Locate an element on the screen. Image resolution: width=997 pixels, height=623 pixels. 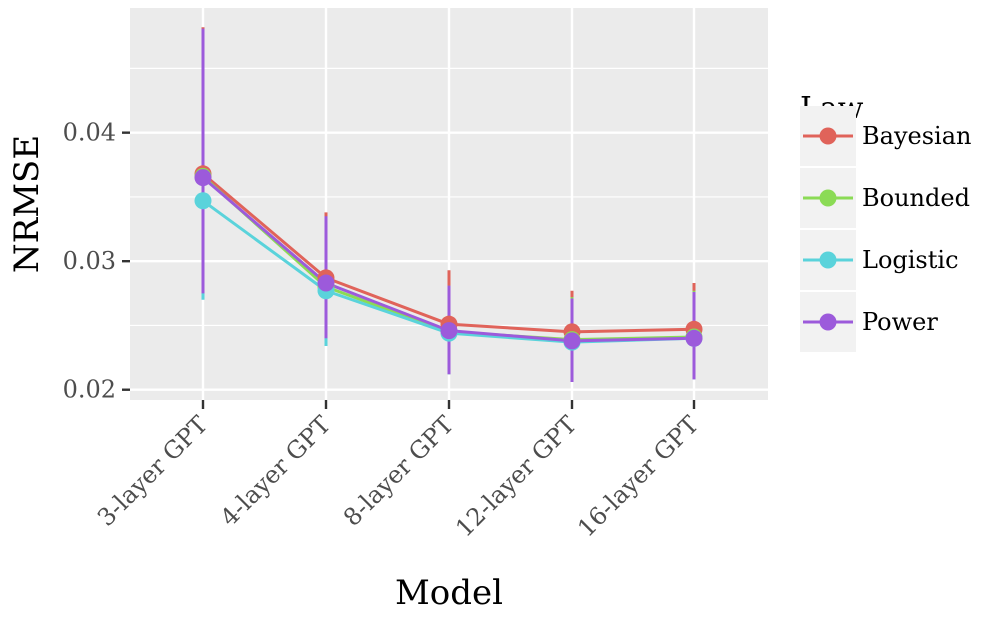
y-axis-title: NRMSE is located at coordinates (27, 204).